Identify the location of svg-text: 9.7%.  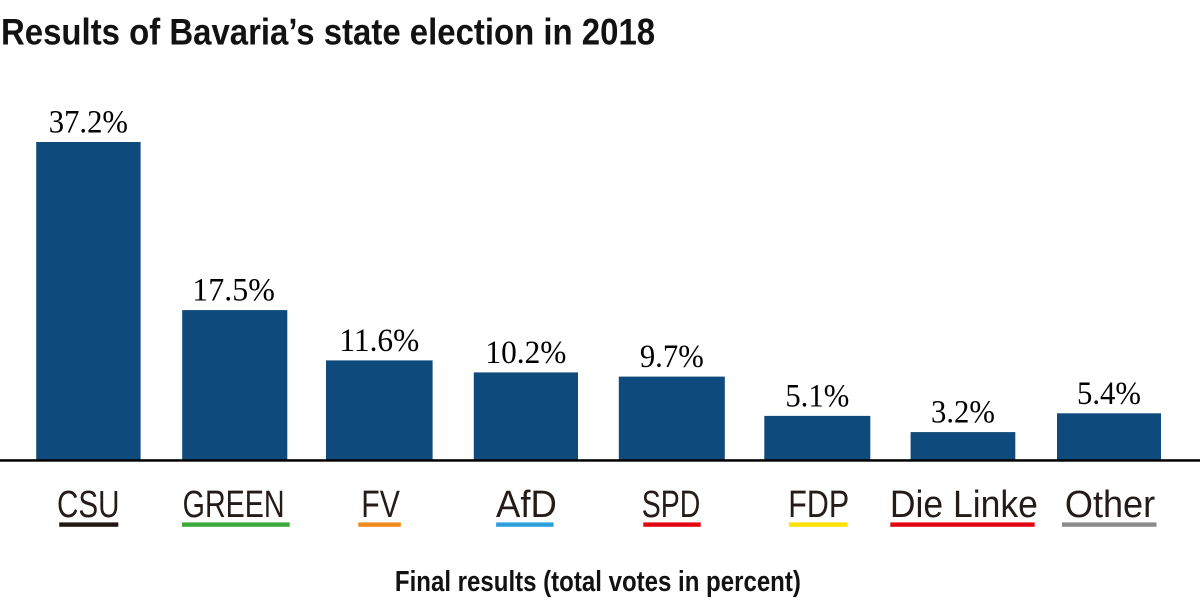
(672, 356).